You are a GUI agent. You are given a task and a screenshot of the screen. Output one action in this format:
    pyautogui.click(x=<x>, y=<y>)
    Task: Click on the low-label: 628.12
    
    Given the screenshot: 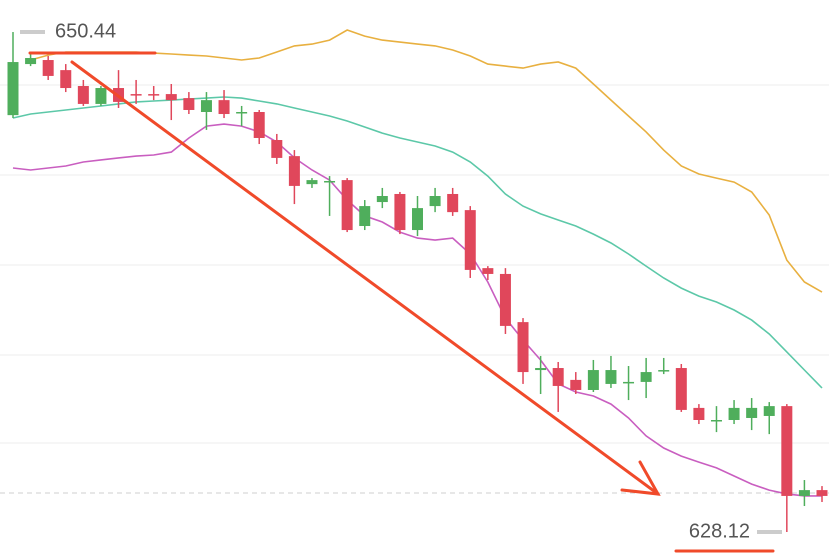 What is the action you would take?
    pyautogui.click(x=719, y=531)
    